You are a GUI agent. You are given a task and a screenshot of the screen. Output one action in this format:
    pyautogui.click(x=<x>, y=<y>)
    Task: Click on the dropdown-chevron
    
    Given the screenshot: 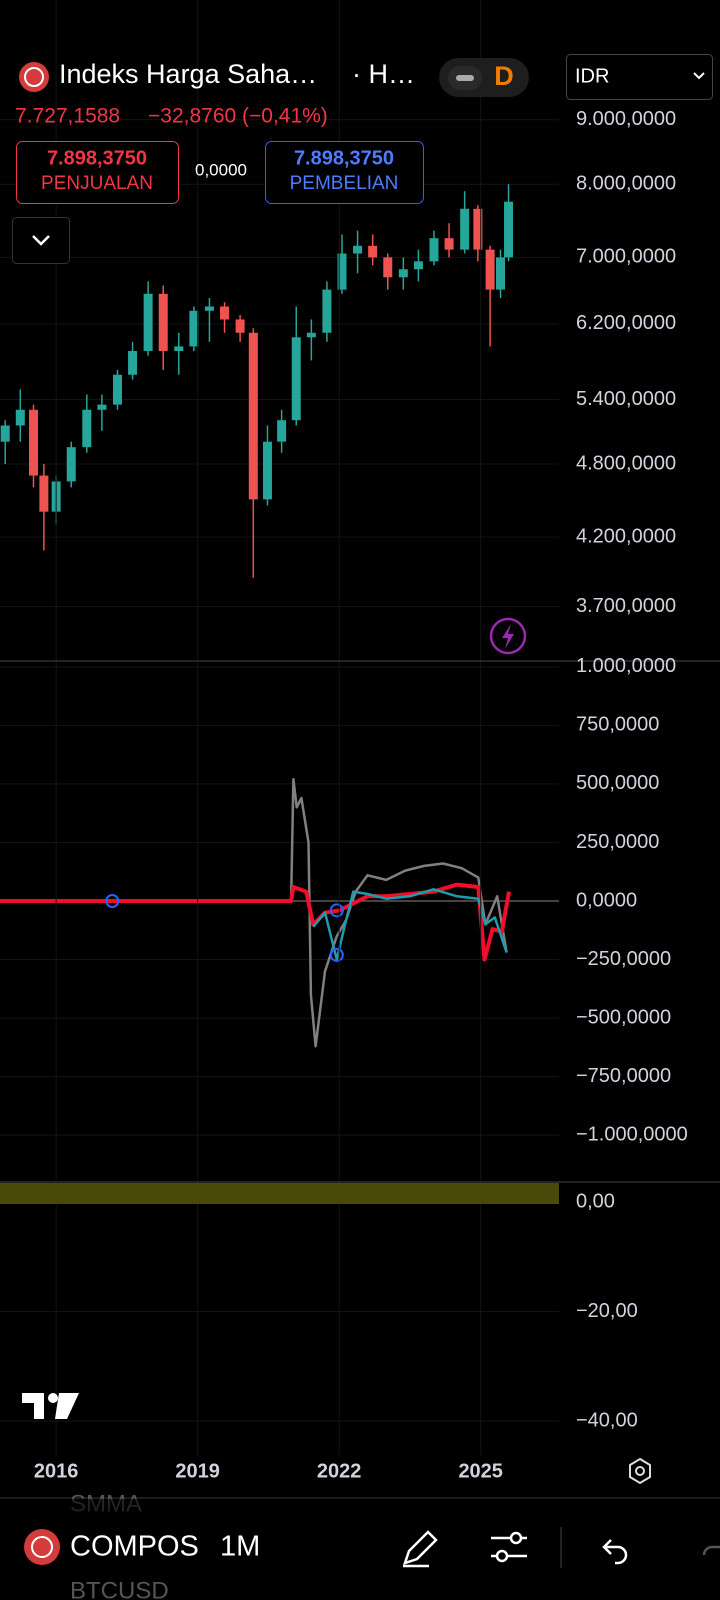 What is the action you would take?
    pyautogui.click(x=699, y=76)
    